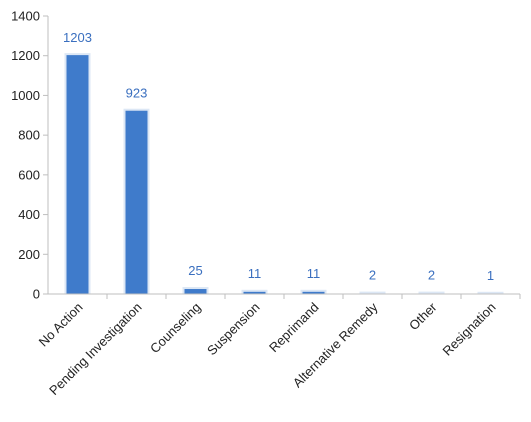  What do you see at coordinates (77, 37) in the screenshot?
I see `data-label: 1203` at bounding box center [77, 37].